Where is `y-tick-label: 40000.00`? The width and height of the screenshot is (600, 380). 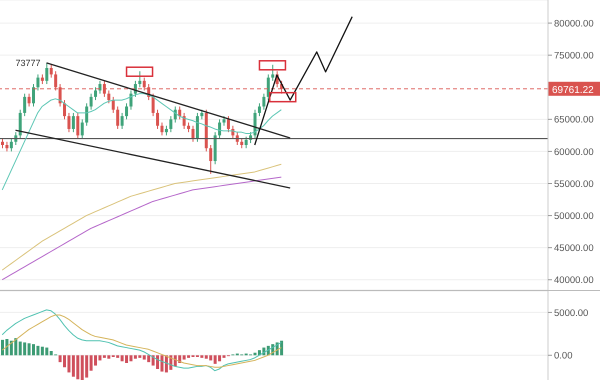
y-tick-label: 40000.00 is located at coordinates (574, 280).